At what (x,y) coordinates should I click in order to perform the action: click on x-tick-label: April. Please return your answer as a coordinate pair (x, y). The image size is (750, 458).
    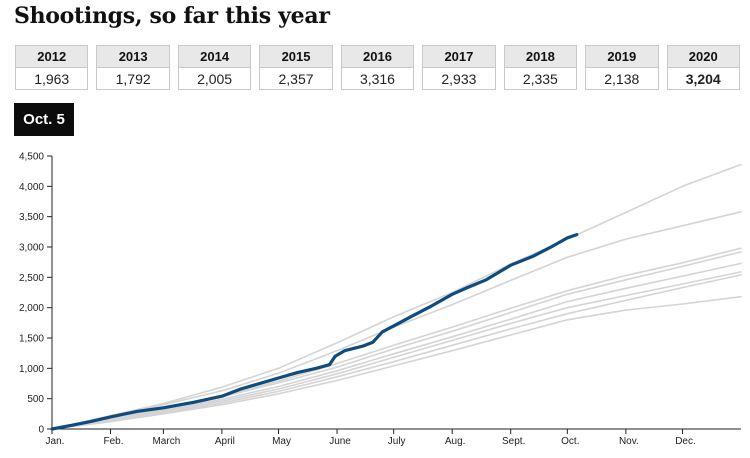
    Looking at the image, I should click on (225, 441).